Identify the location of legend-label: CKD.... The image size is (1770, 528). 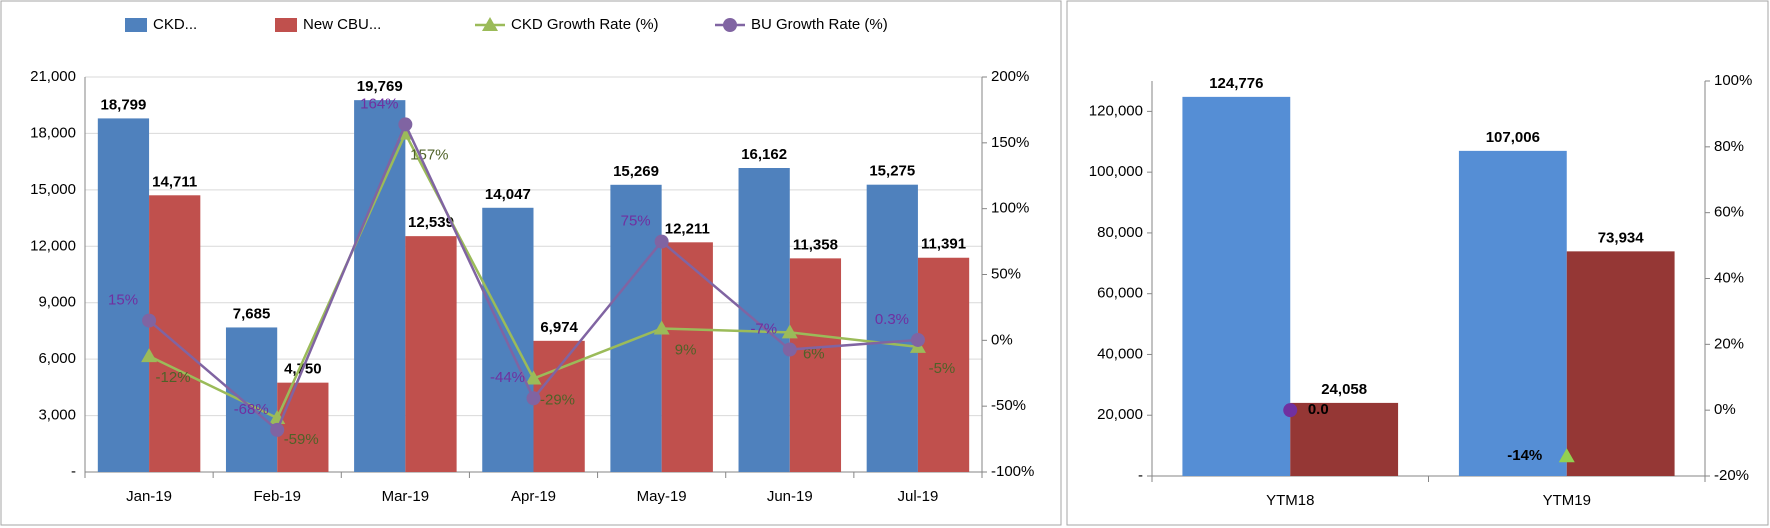
(175, 24).